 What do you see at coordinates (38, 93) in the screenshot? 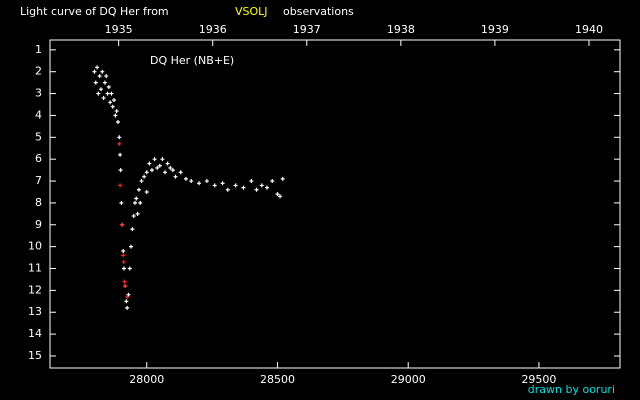
I see `y-tick-label: 3` at bounding box center [38, 93].